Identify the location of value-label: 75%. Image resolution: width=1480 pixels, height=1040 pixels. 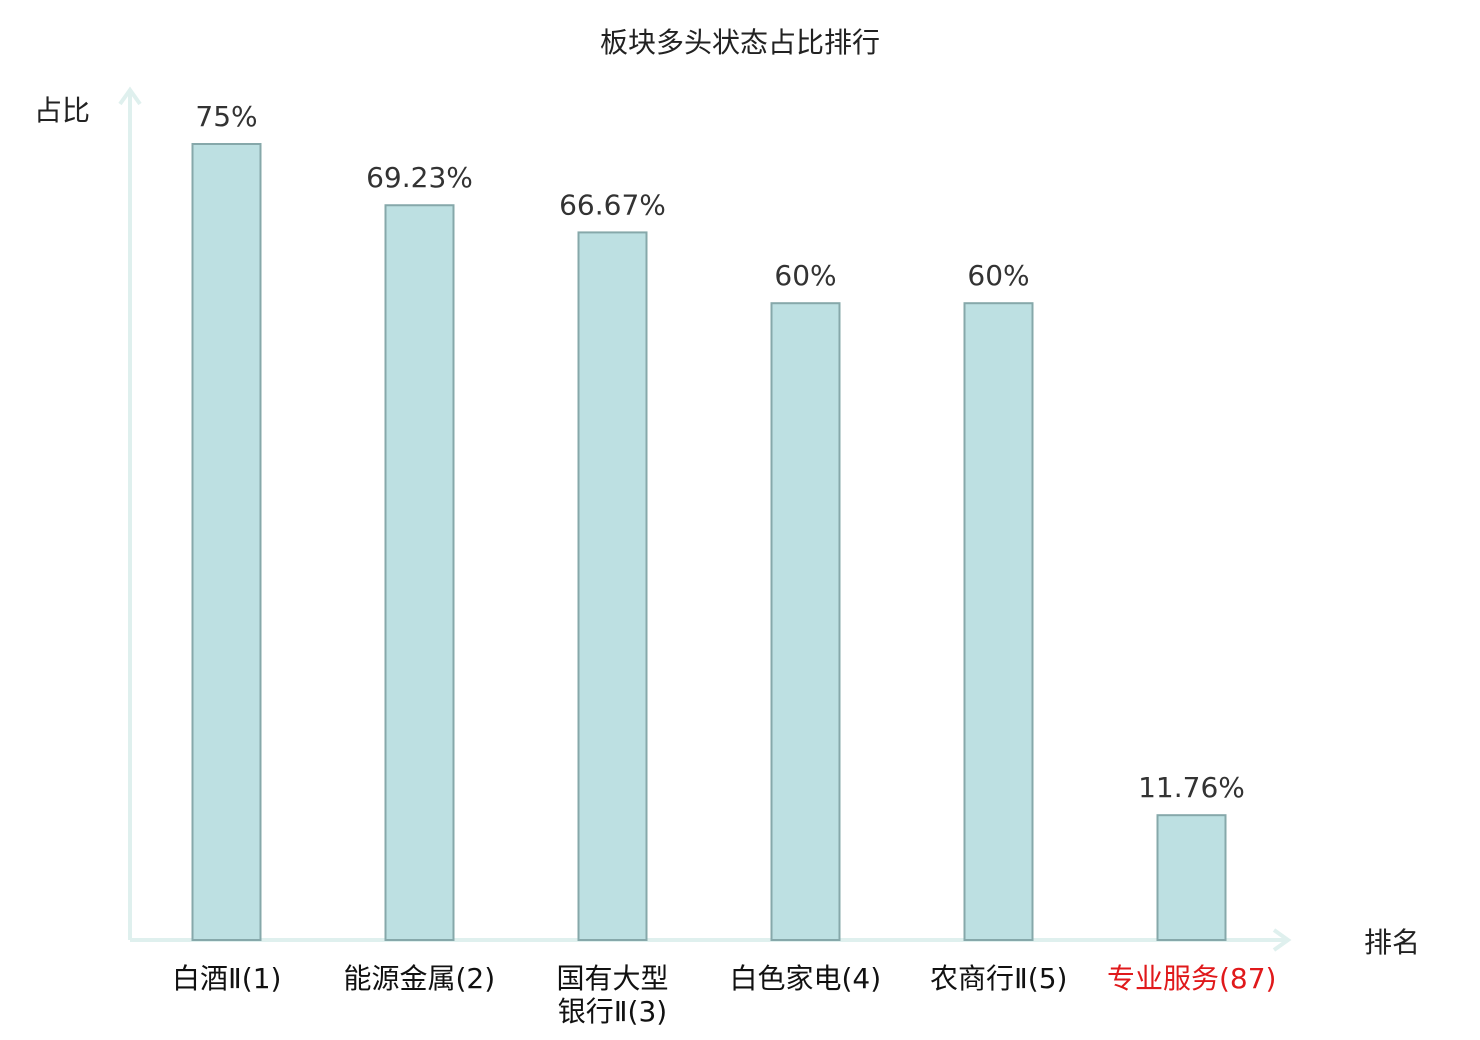
(226, 116).